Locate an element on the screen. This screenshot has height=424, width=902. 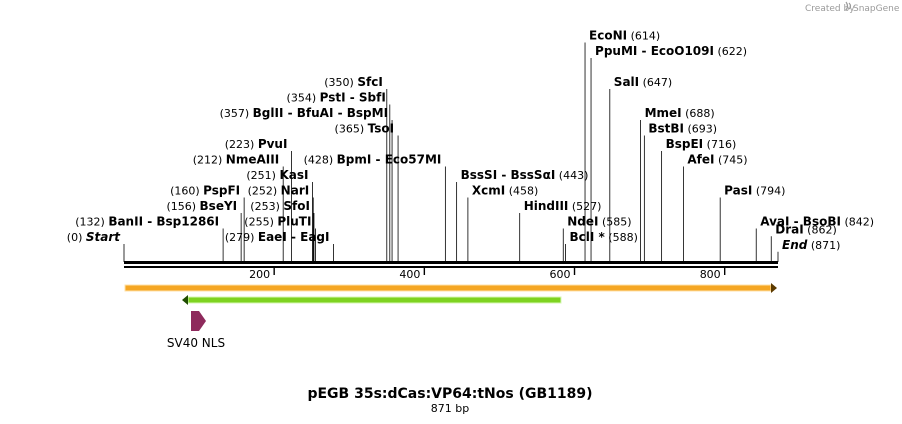
site-name: PstI - SbfI is located at coordinates (353, 98).